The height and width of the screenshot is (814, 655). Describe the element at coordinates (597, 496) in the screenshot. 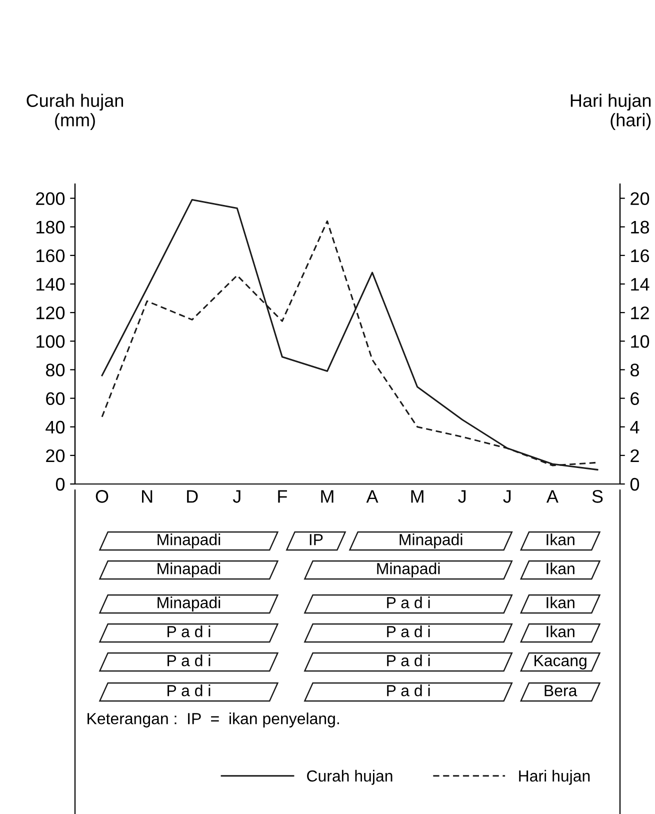

I see `x-tick-label: S` at that location.